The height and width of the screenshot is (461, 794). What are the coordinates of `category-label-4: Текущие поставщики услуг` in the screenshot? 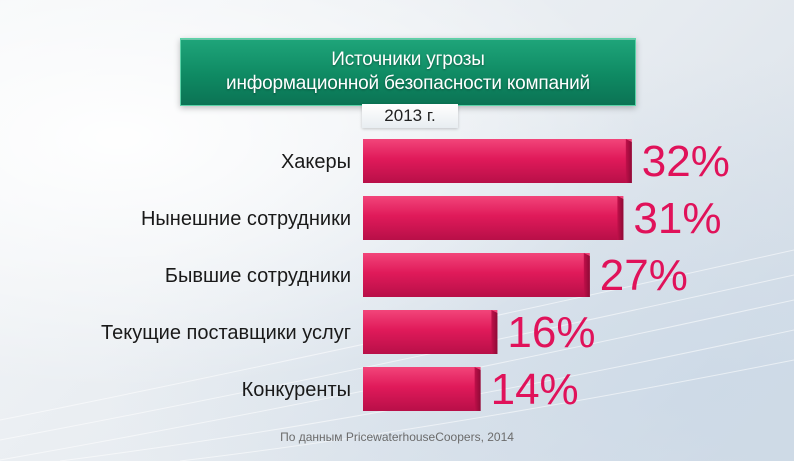 It's located at (226, 333).